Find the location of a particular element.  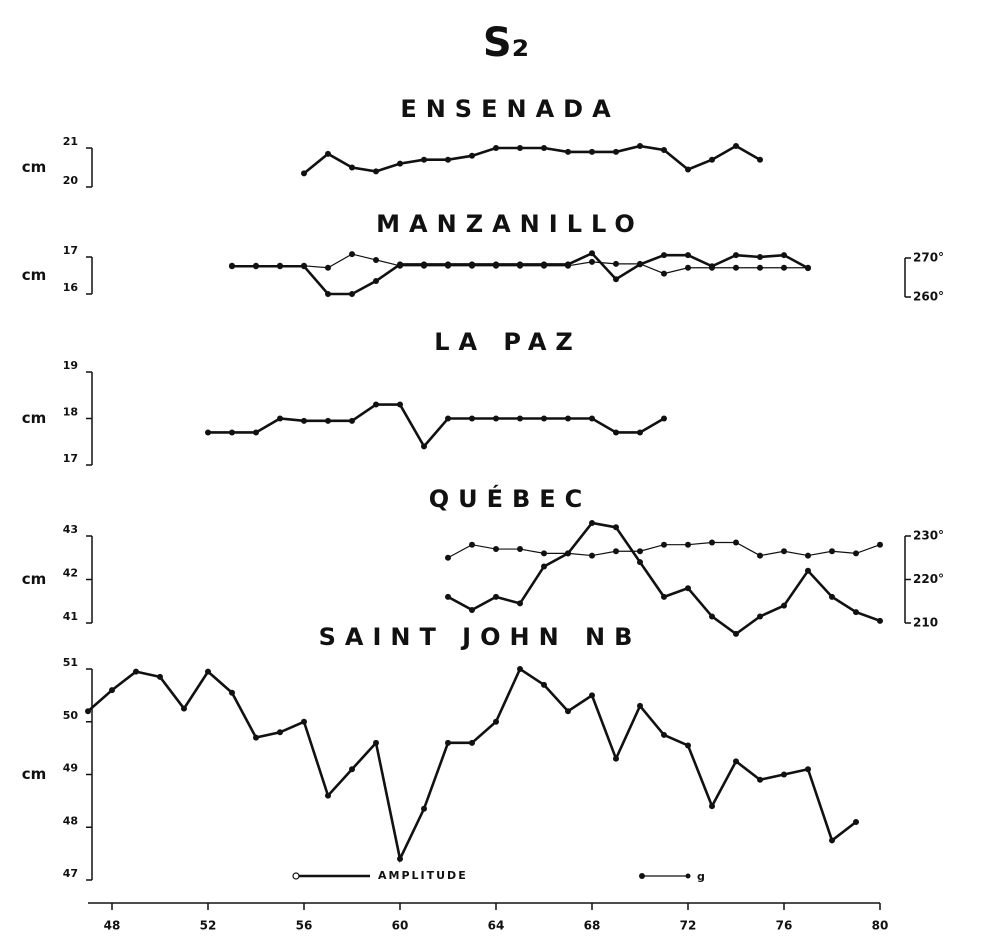

y-tick-label: 50 is located at coordinates (71, 715).